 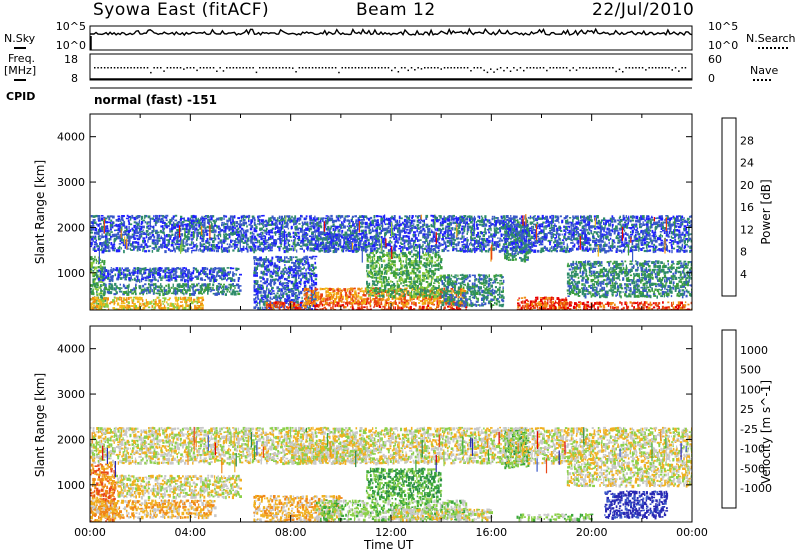 I want to click on n-sky-legend-line, so click(x=20, y=48).